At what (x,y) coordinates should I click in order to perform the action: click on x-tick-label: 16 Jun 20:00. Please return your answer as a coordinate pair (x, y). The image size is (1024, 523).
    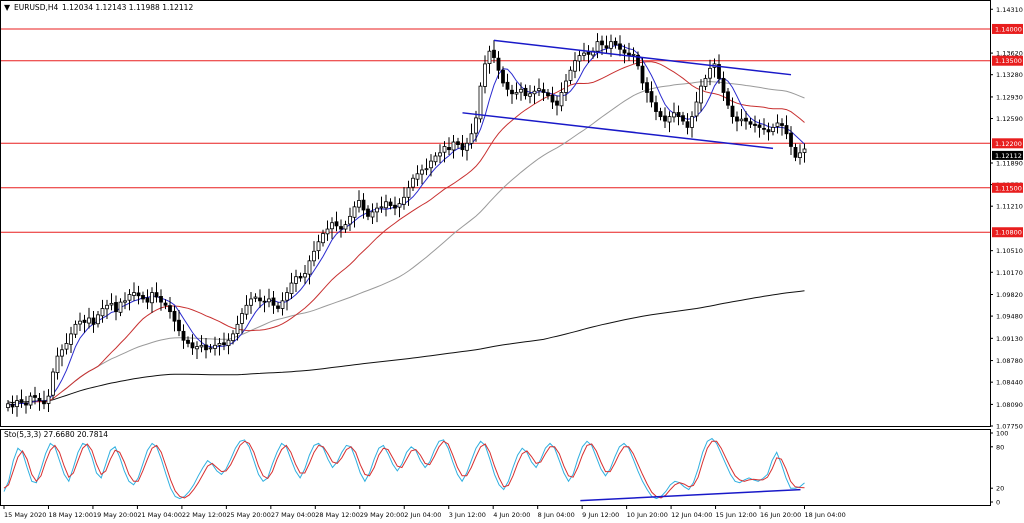
    Looking at the image, I should click on (780, 515).